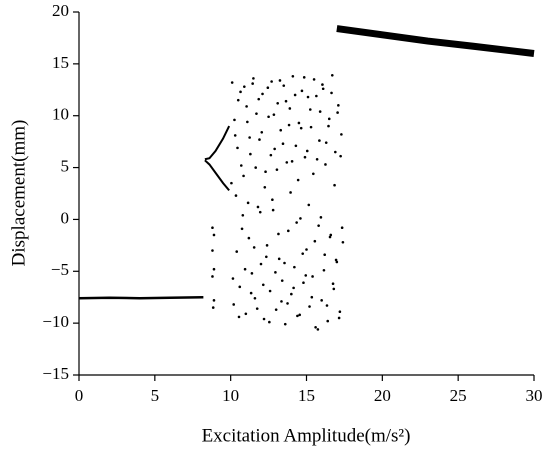 The width and height of the screenshot is (550, 453). I want to click on y-tick-label: 5, so click(65, 165).